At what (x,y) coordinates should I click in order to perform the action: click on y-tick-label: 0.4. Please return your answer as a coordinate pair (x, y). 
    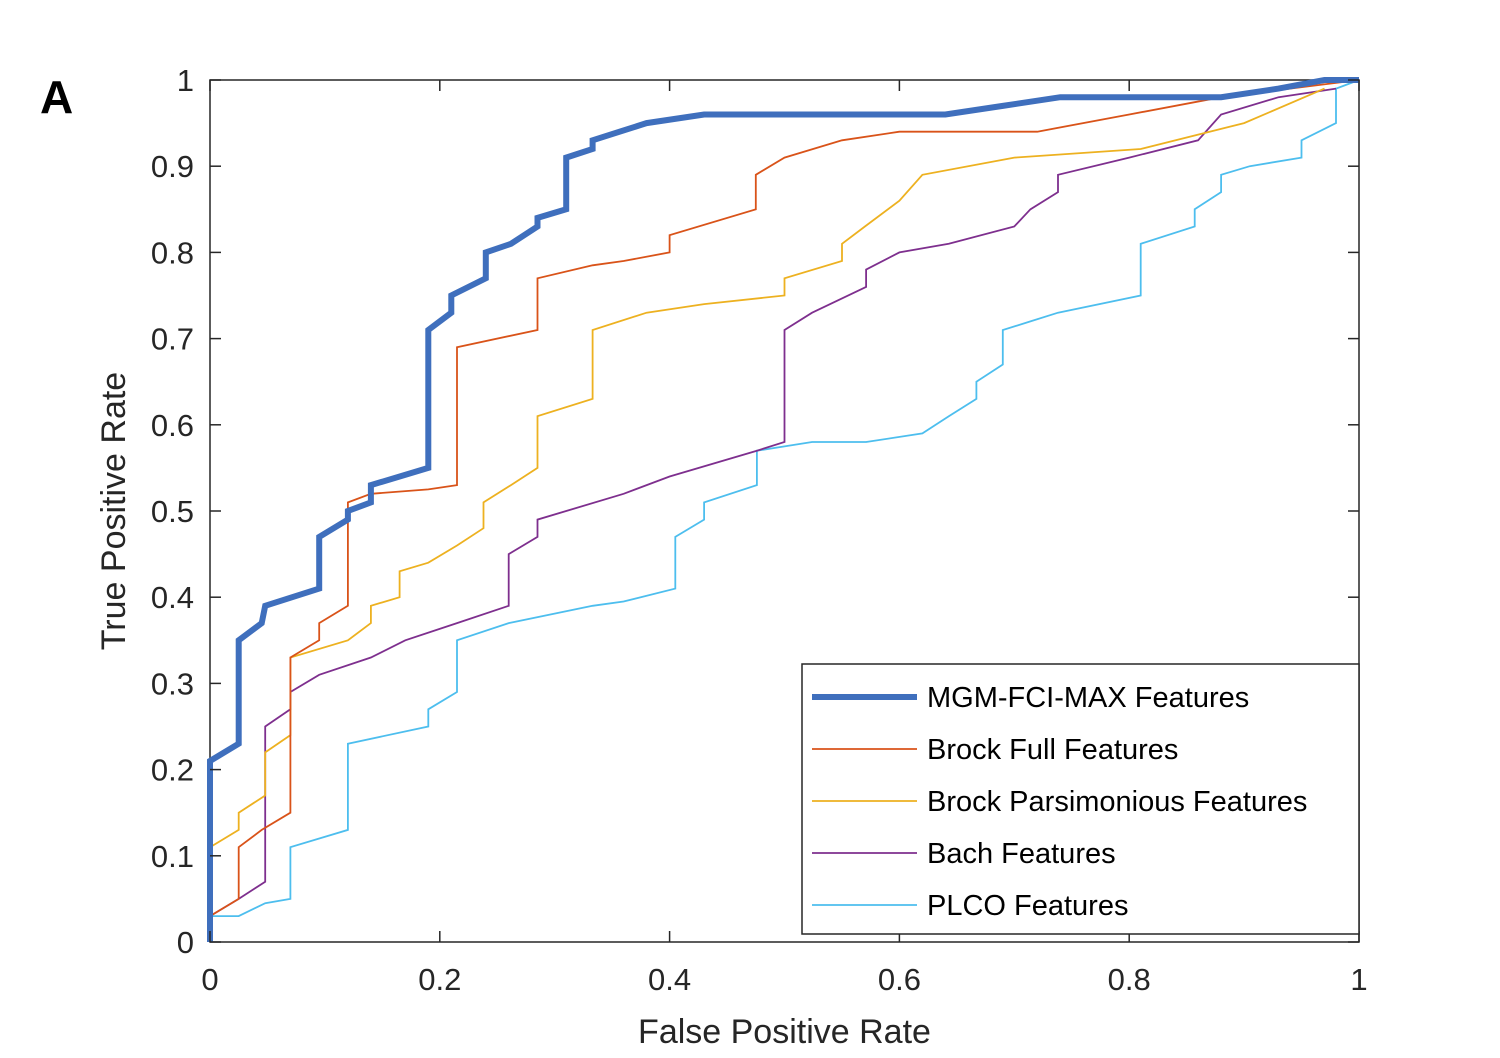
    Looking at the image, I should click on (172, 597).